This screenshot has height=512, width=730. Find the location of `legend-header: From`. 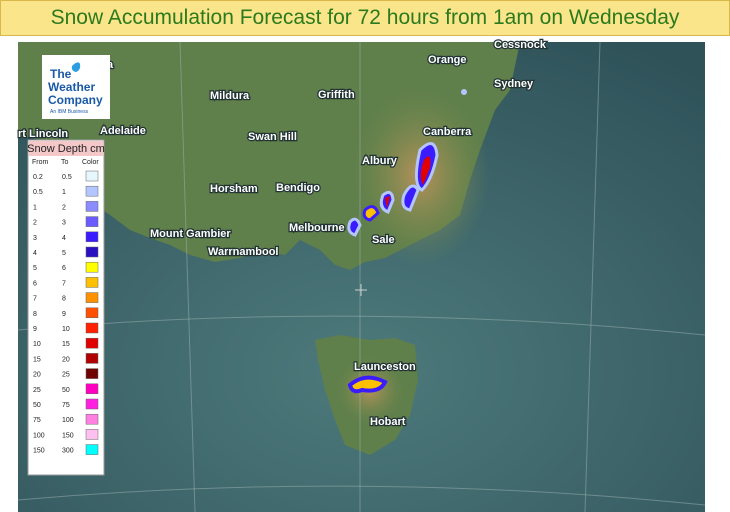

legend-header: From is located at coordinates (40, 162).